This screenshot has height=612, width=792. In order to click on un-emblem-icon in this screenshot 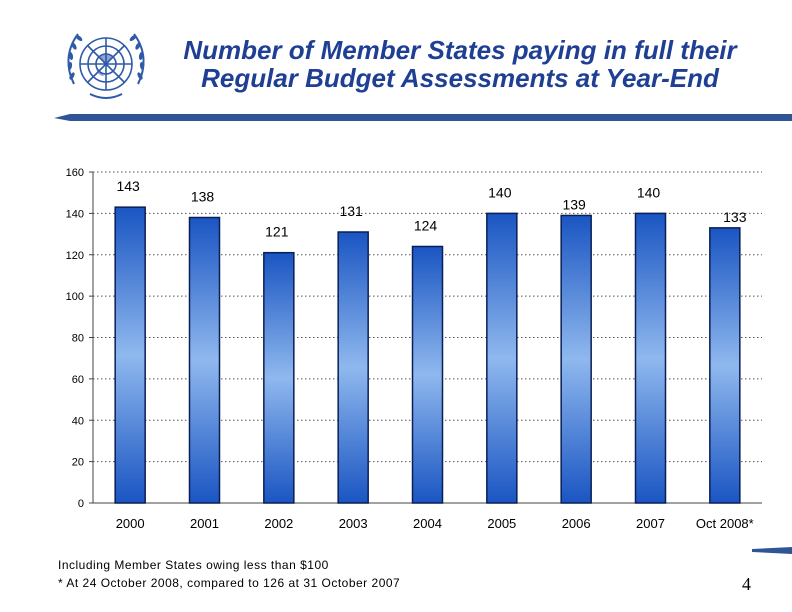, I will do `click(106, 68)`.